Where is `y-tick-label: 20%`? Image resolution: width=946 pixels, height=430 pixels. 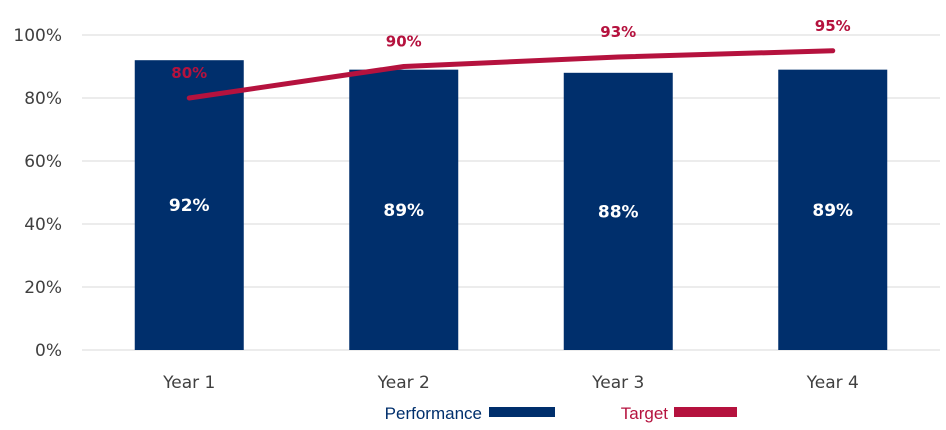 y-tick-label: 20% is located at coordinates (43, 288).